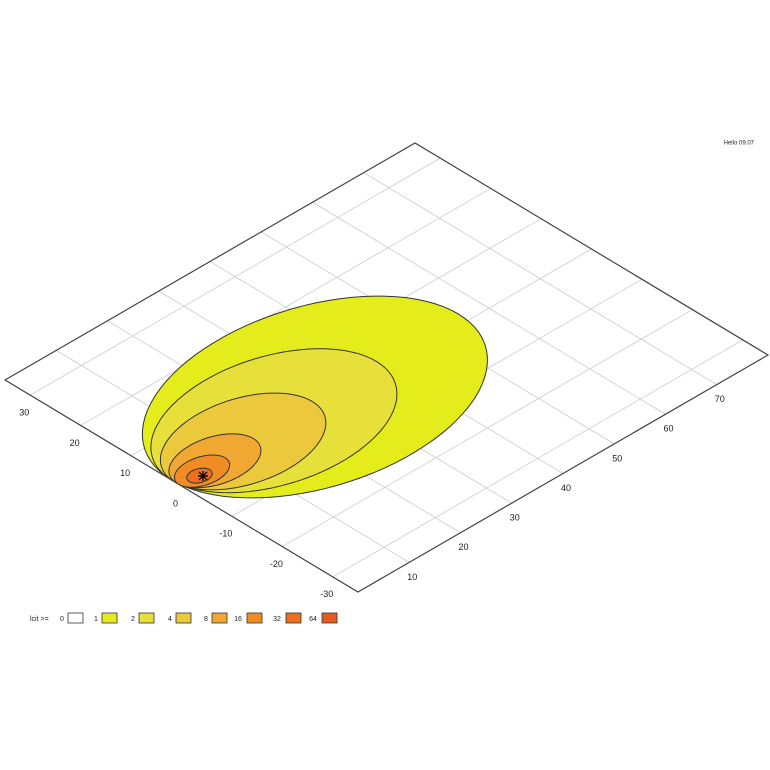 The width and height of the screenshot is (770, 770). What do you see at coordinates (75, 443) in the screenshot?
I see `y-tick-label: 20` at bounding box center [75, 443].